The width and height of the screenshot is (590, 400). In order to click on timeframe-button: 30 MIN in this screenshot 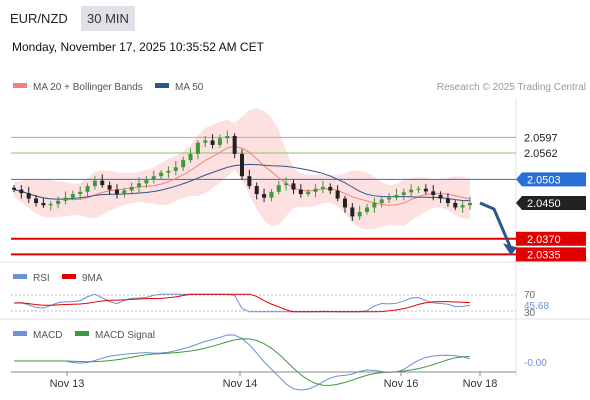, I will do `click(108, 18)`.